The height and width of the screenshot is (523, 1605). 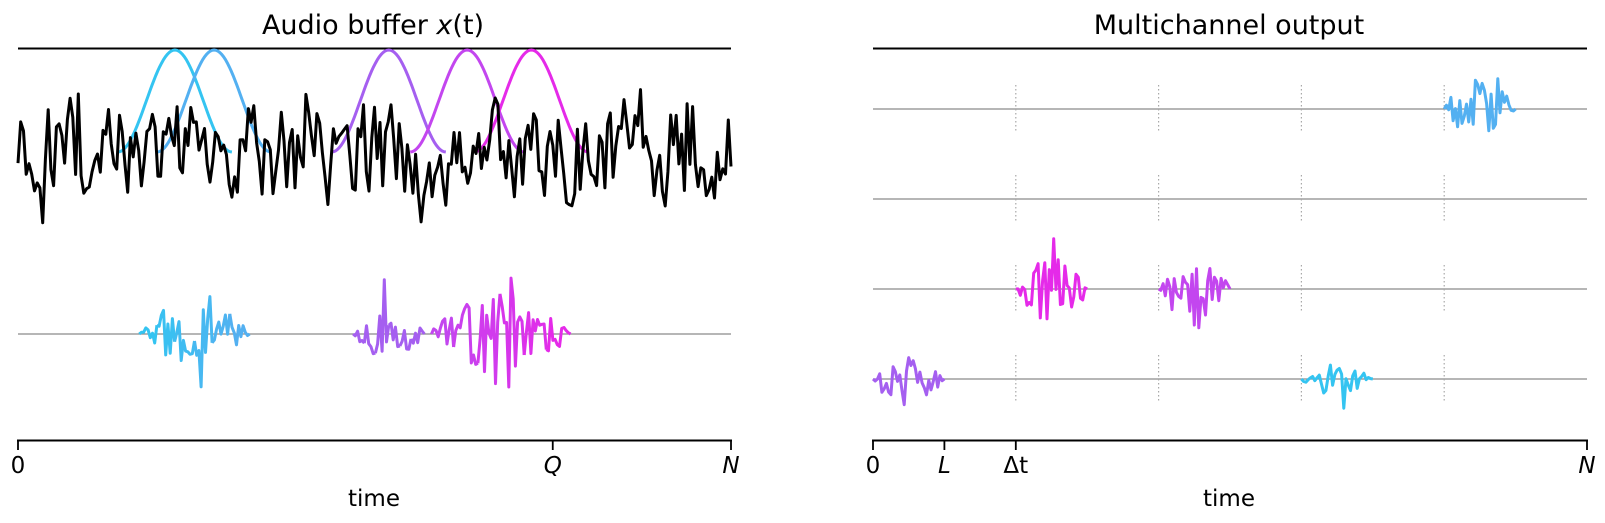 I want to click on right-panel-title: Multichannel output, so click(x=1229, y=25).